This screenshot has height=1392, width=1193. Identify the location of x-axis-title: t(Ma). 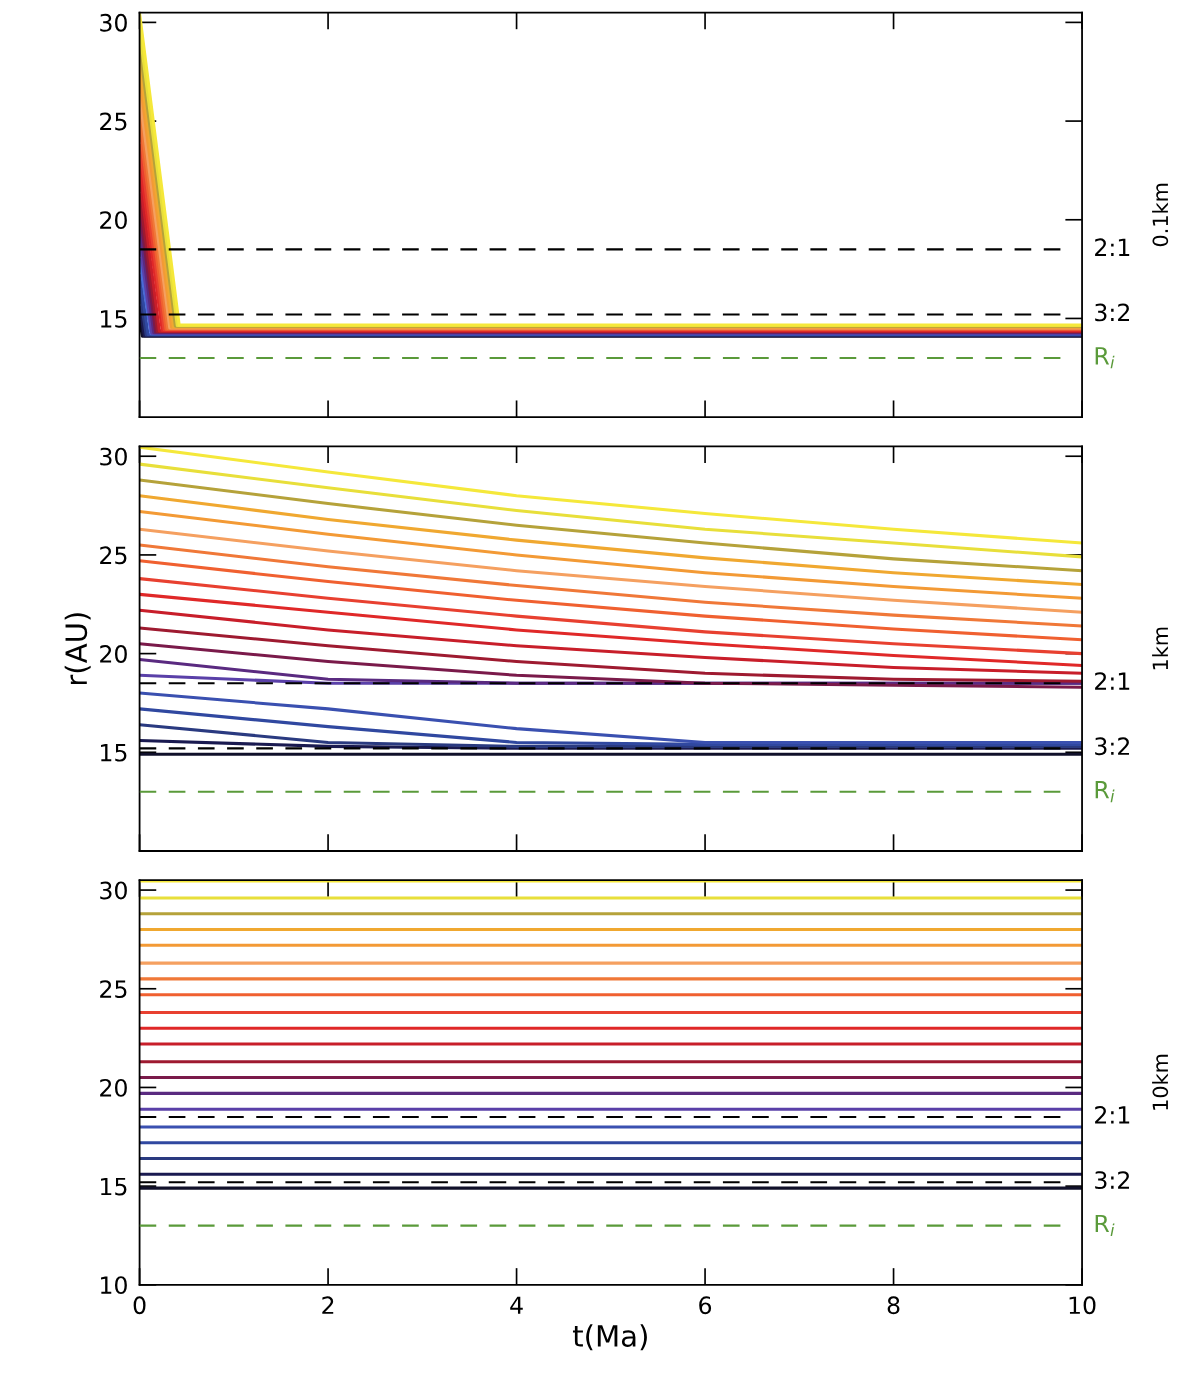
(609, 1337).